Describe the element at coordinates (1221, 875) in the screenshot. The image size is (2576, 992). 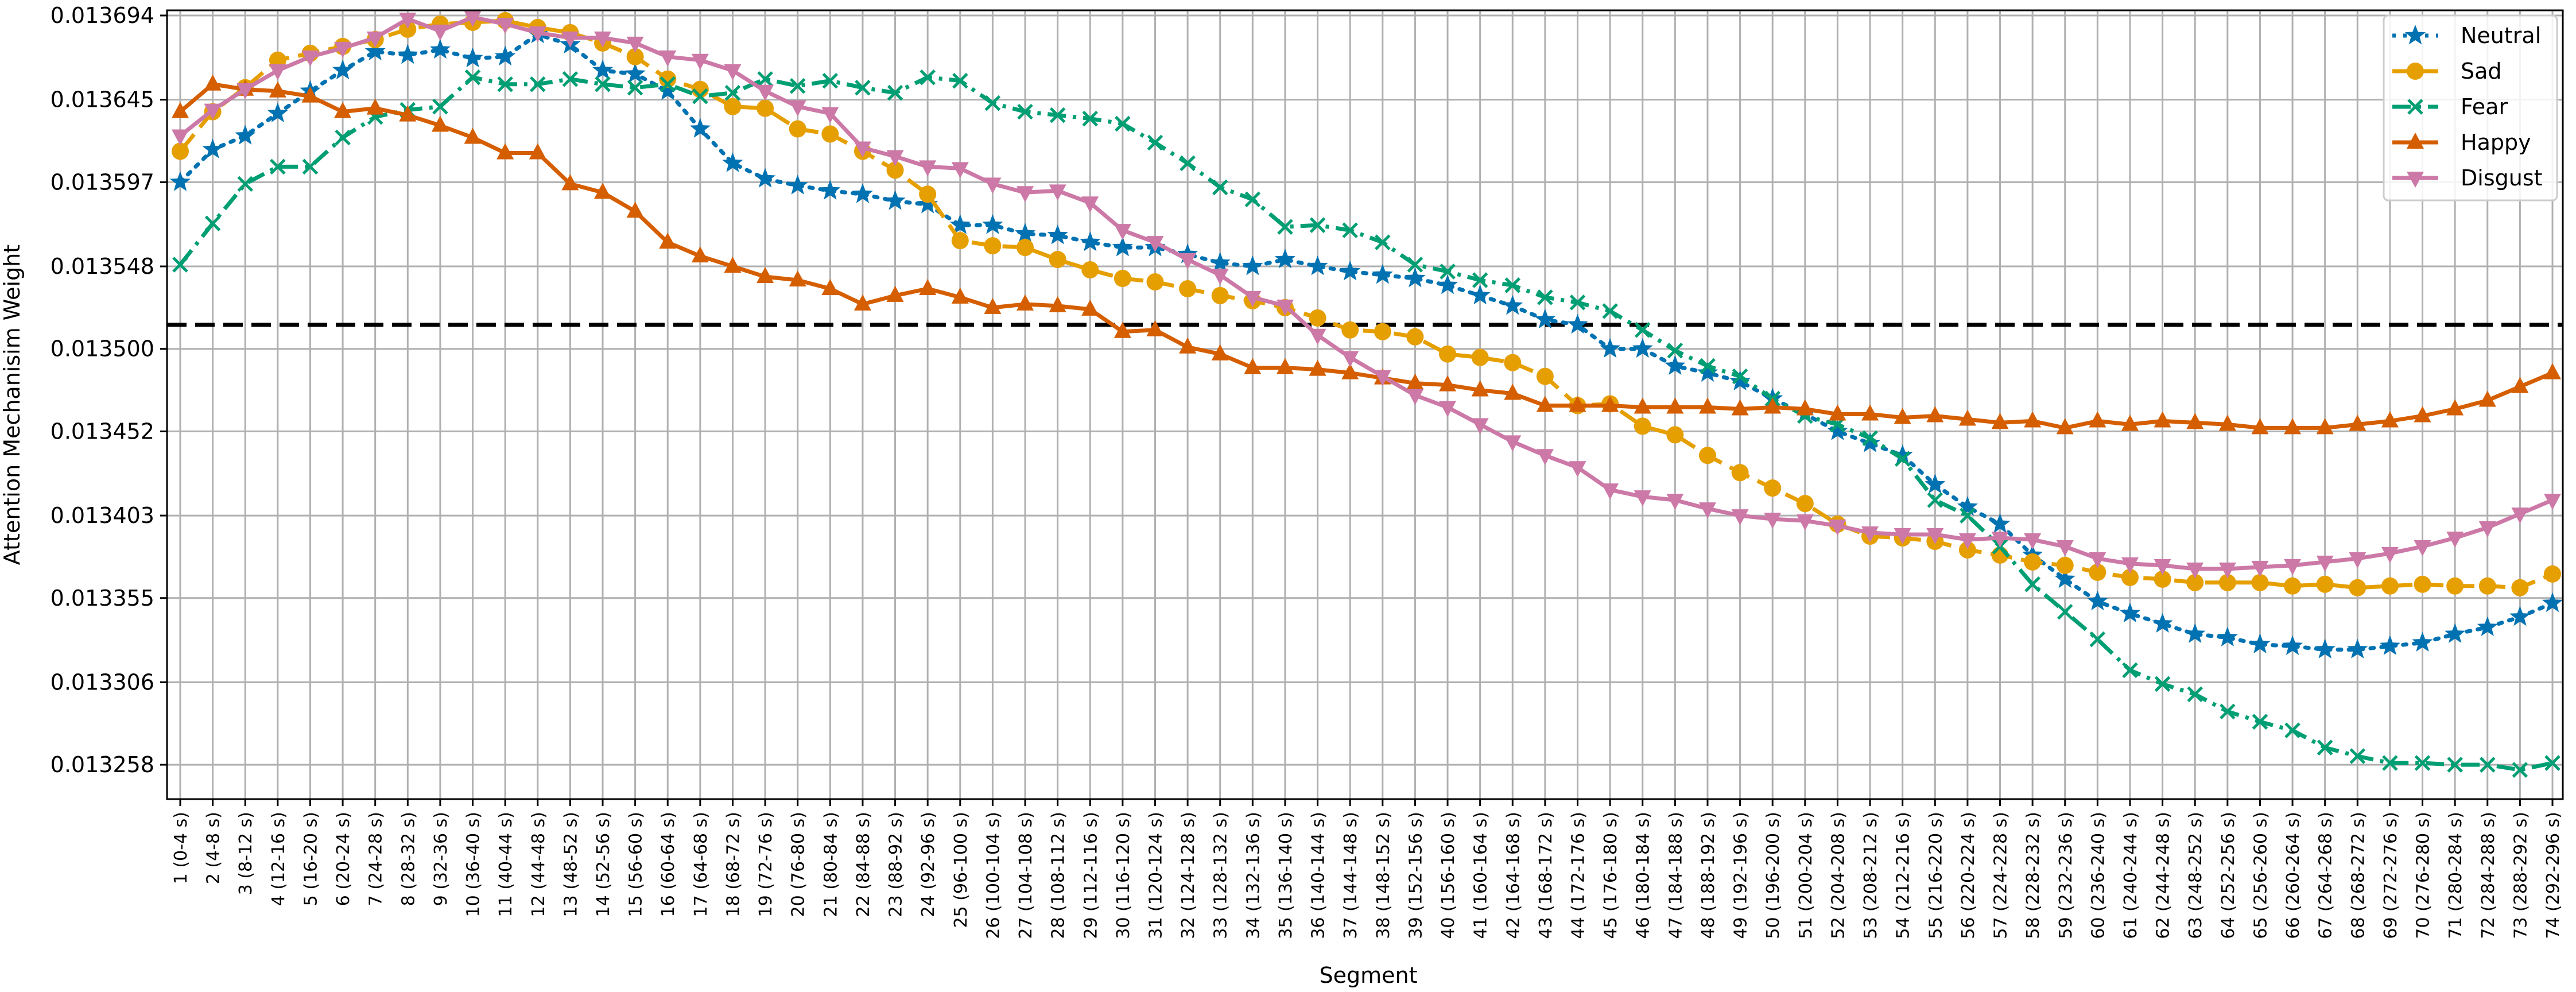
I see `x-tick-label: 33 (128-132 s)` at that location.